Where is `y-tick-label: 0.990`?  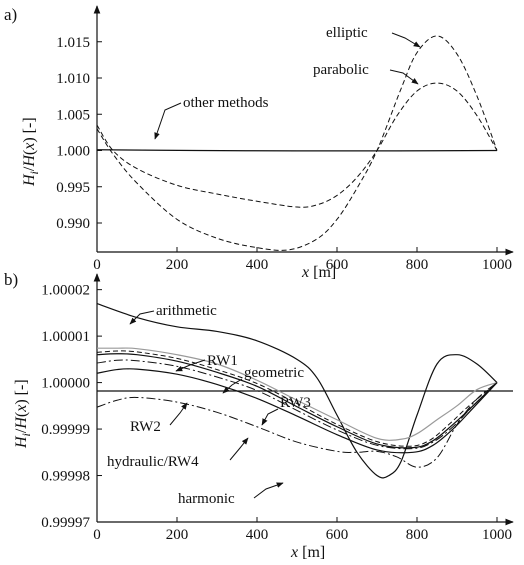 y-tick-label: 0.990 is located at coordinates (73, 224).